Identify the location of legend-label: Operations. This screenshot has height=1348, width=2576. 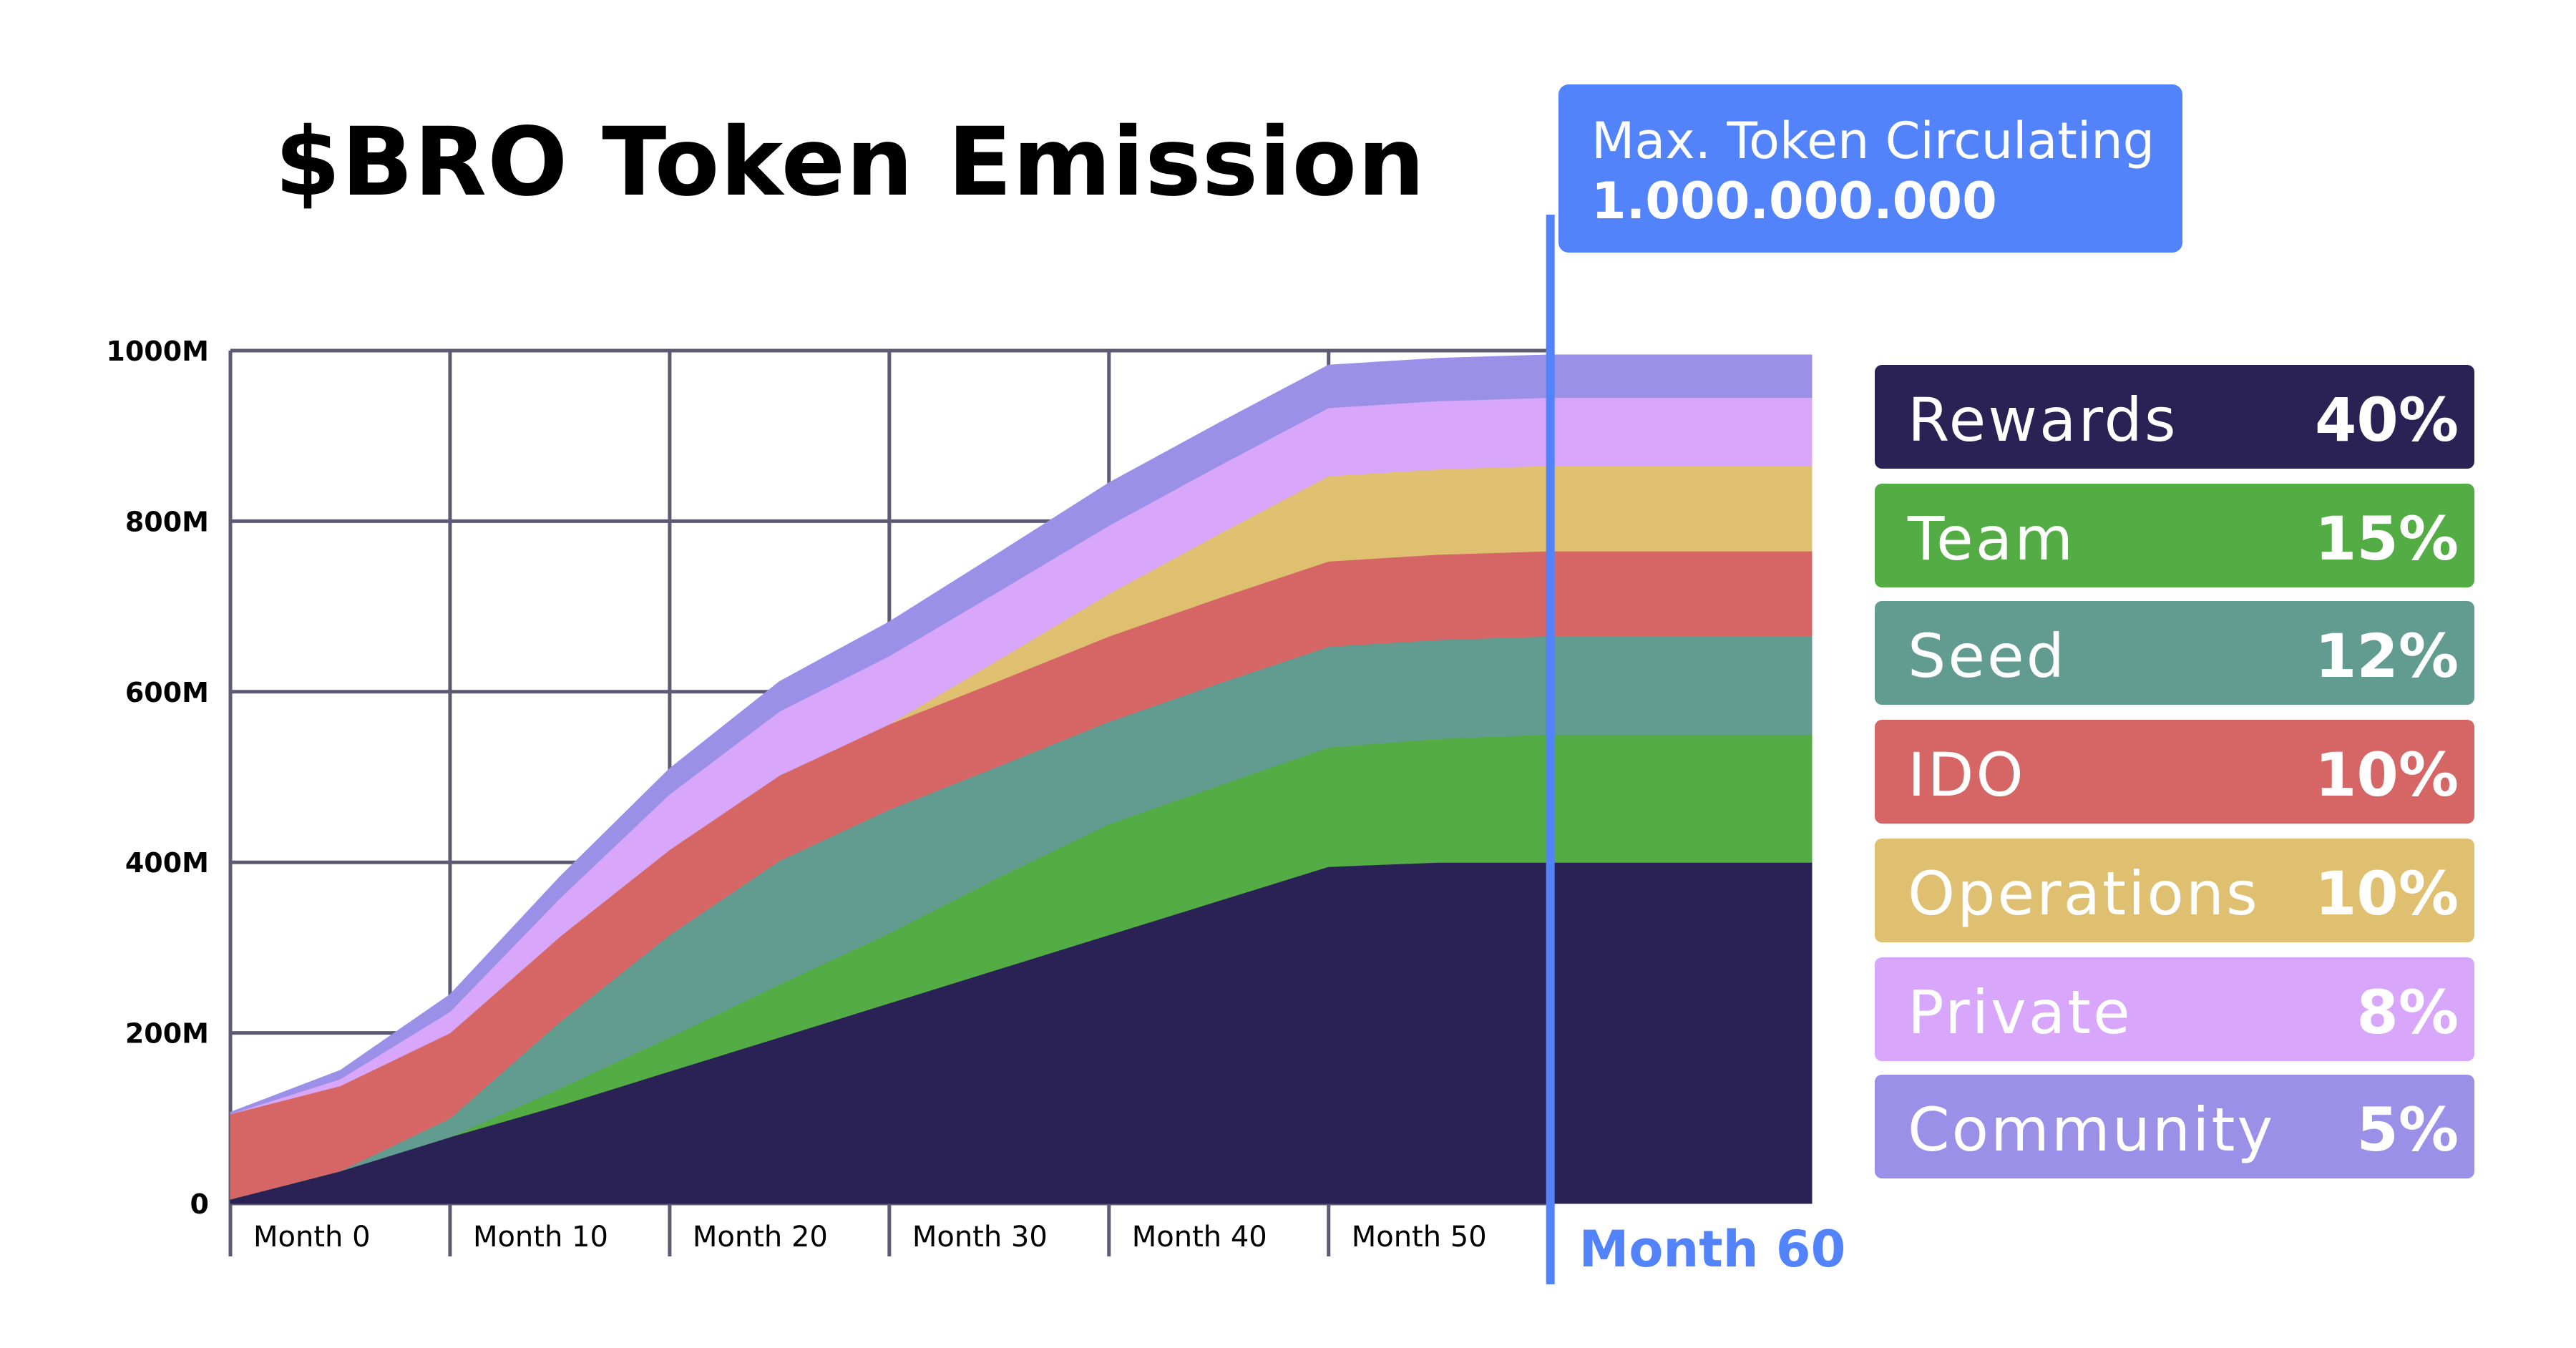
(2084, 894).